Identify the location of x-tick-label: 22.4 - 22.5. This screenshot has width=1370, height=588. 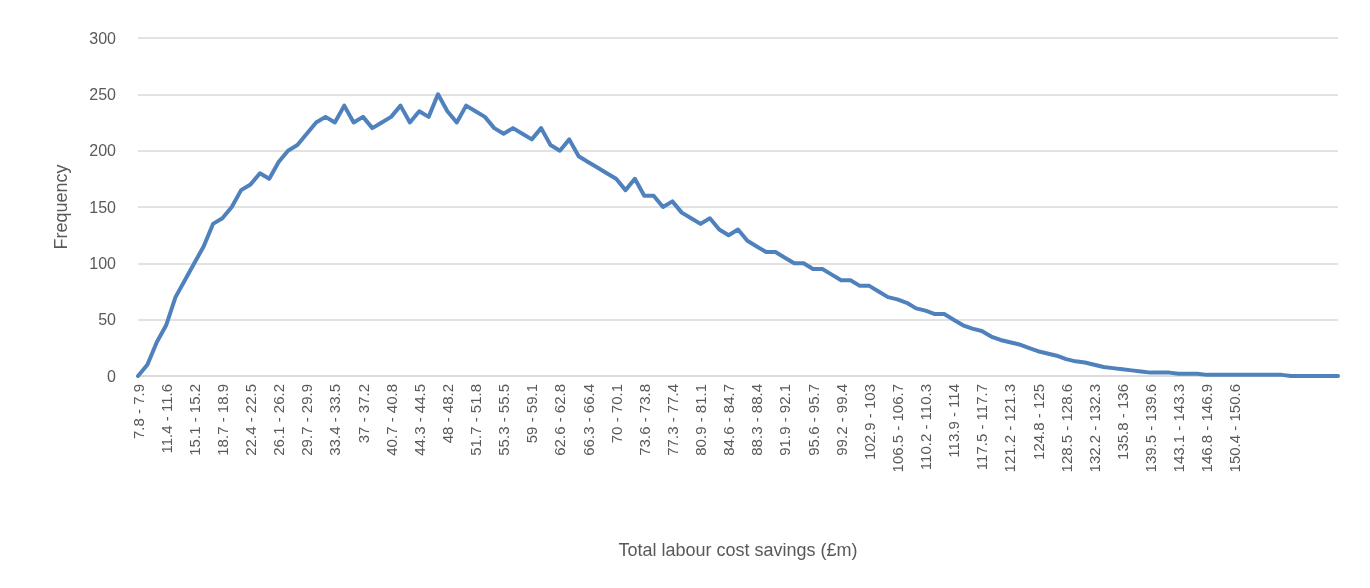
(250, 420).